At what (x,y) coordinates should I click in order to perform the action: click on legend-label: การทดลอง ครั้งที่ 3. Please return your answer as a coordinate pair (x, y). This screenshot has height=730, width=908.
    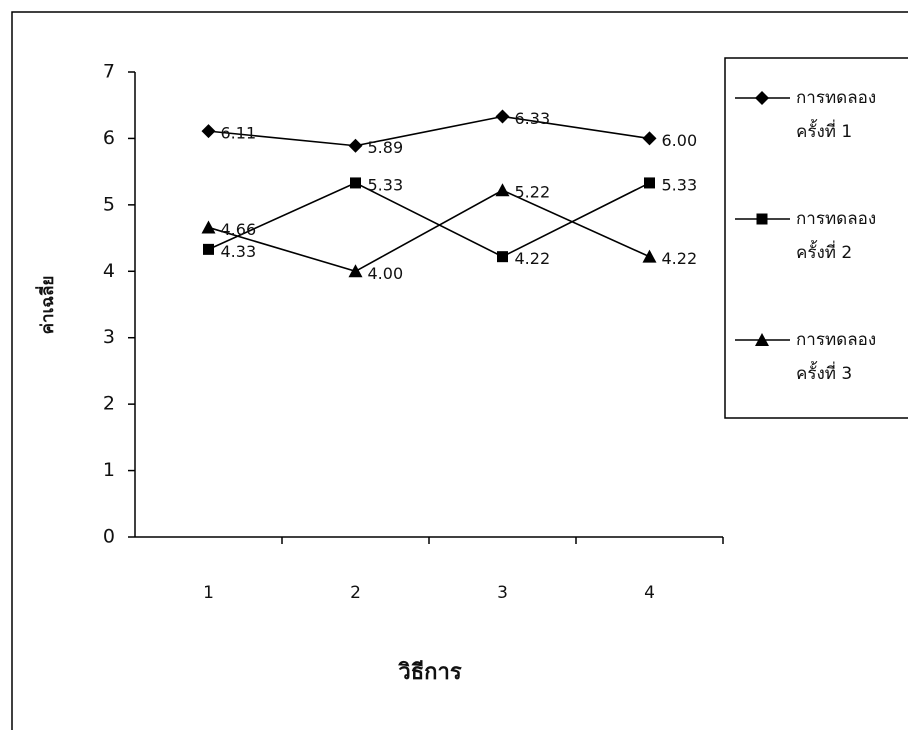
    Looking at the image, I should click on (836, 357).